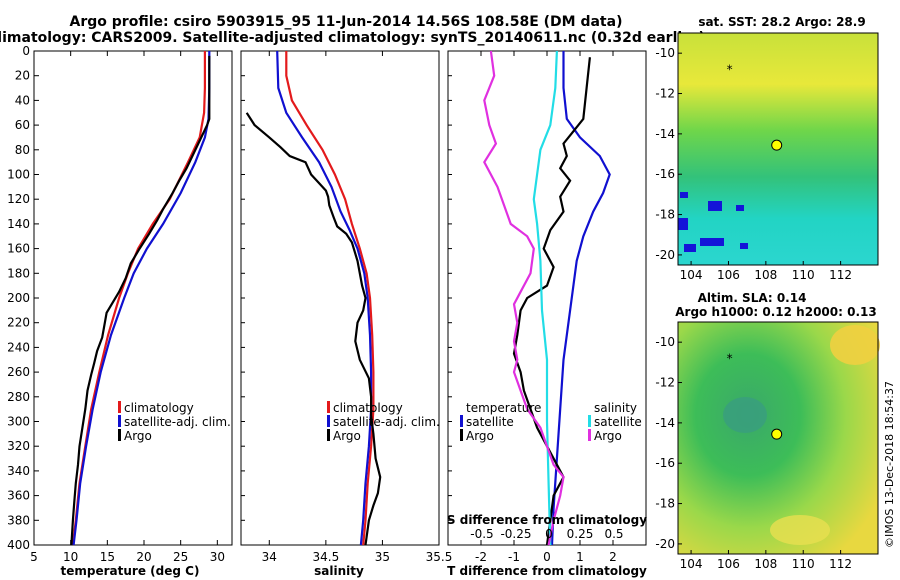  Describe the element at coordinates (22, 76) in the screenshot. I see `y-tick-label: 20` at that location.